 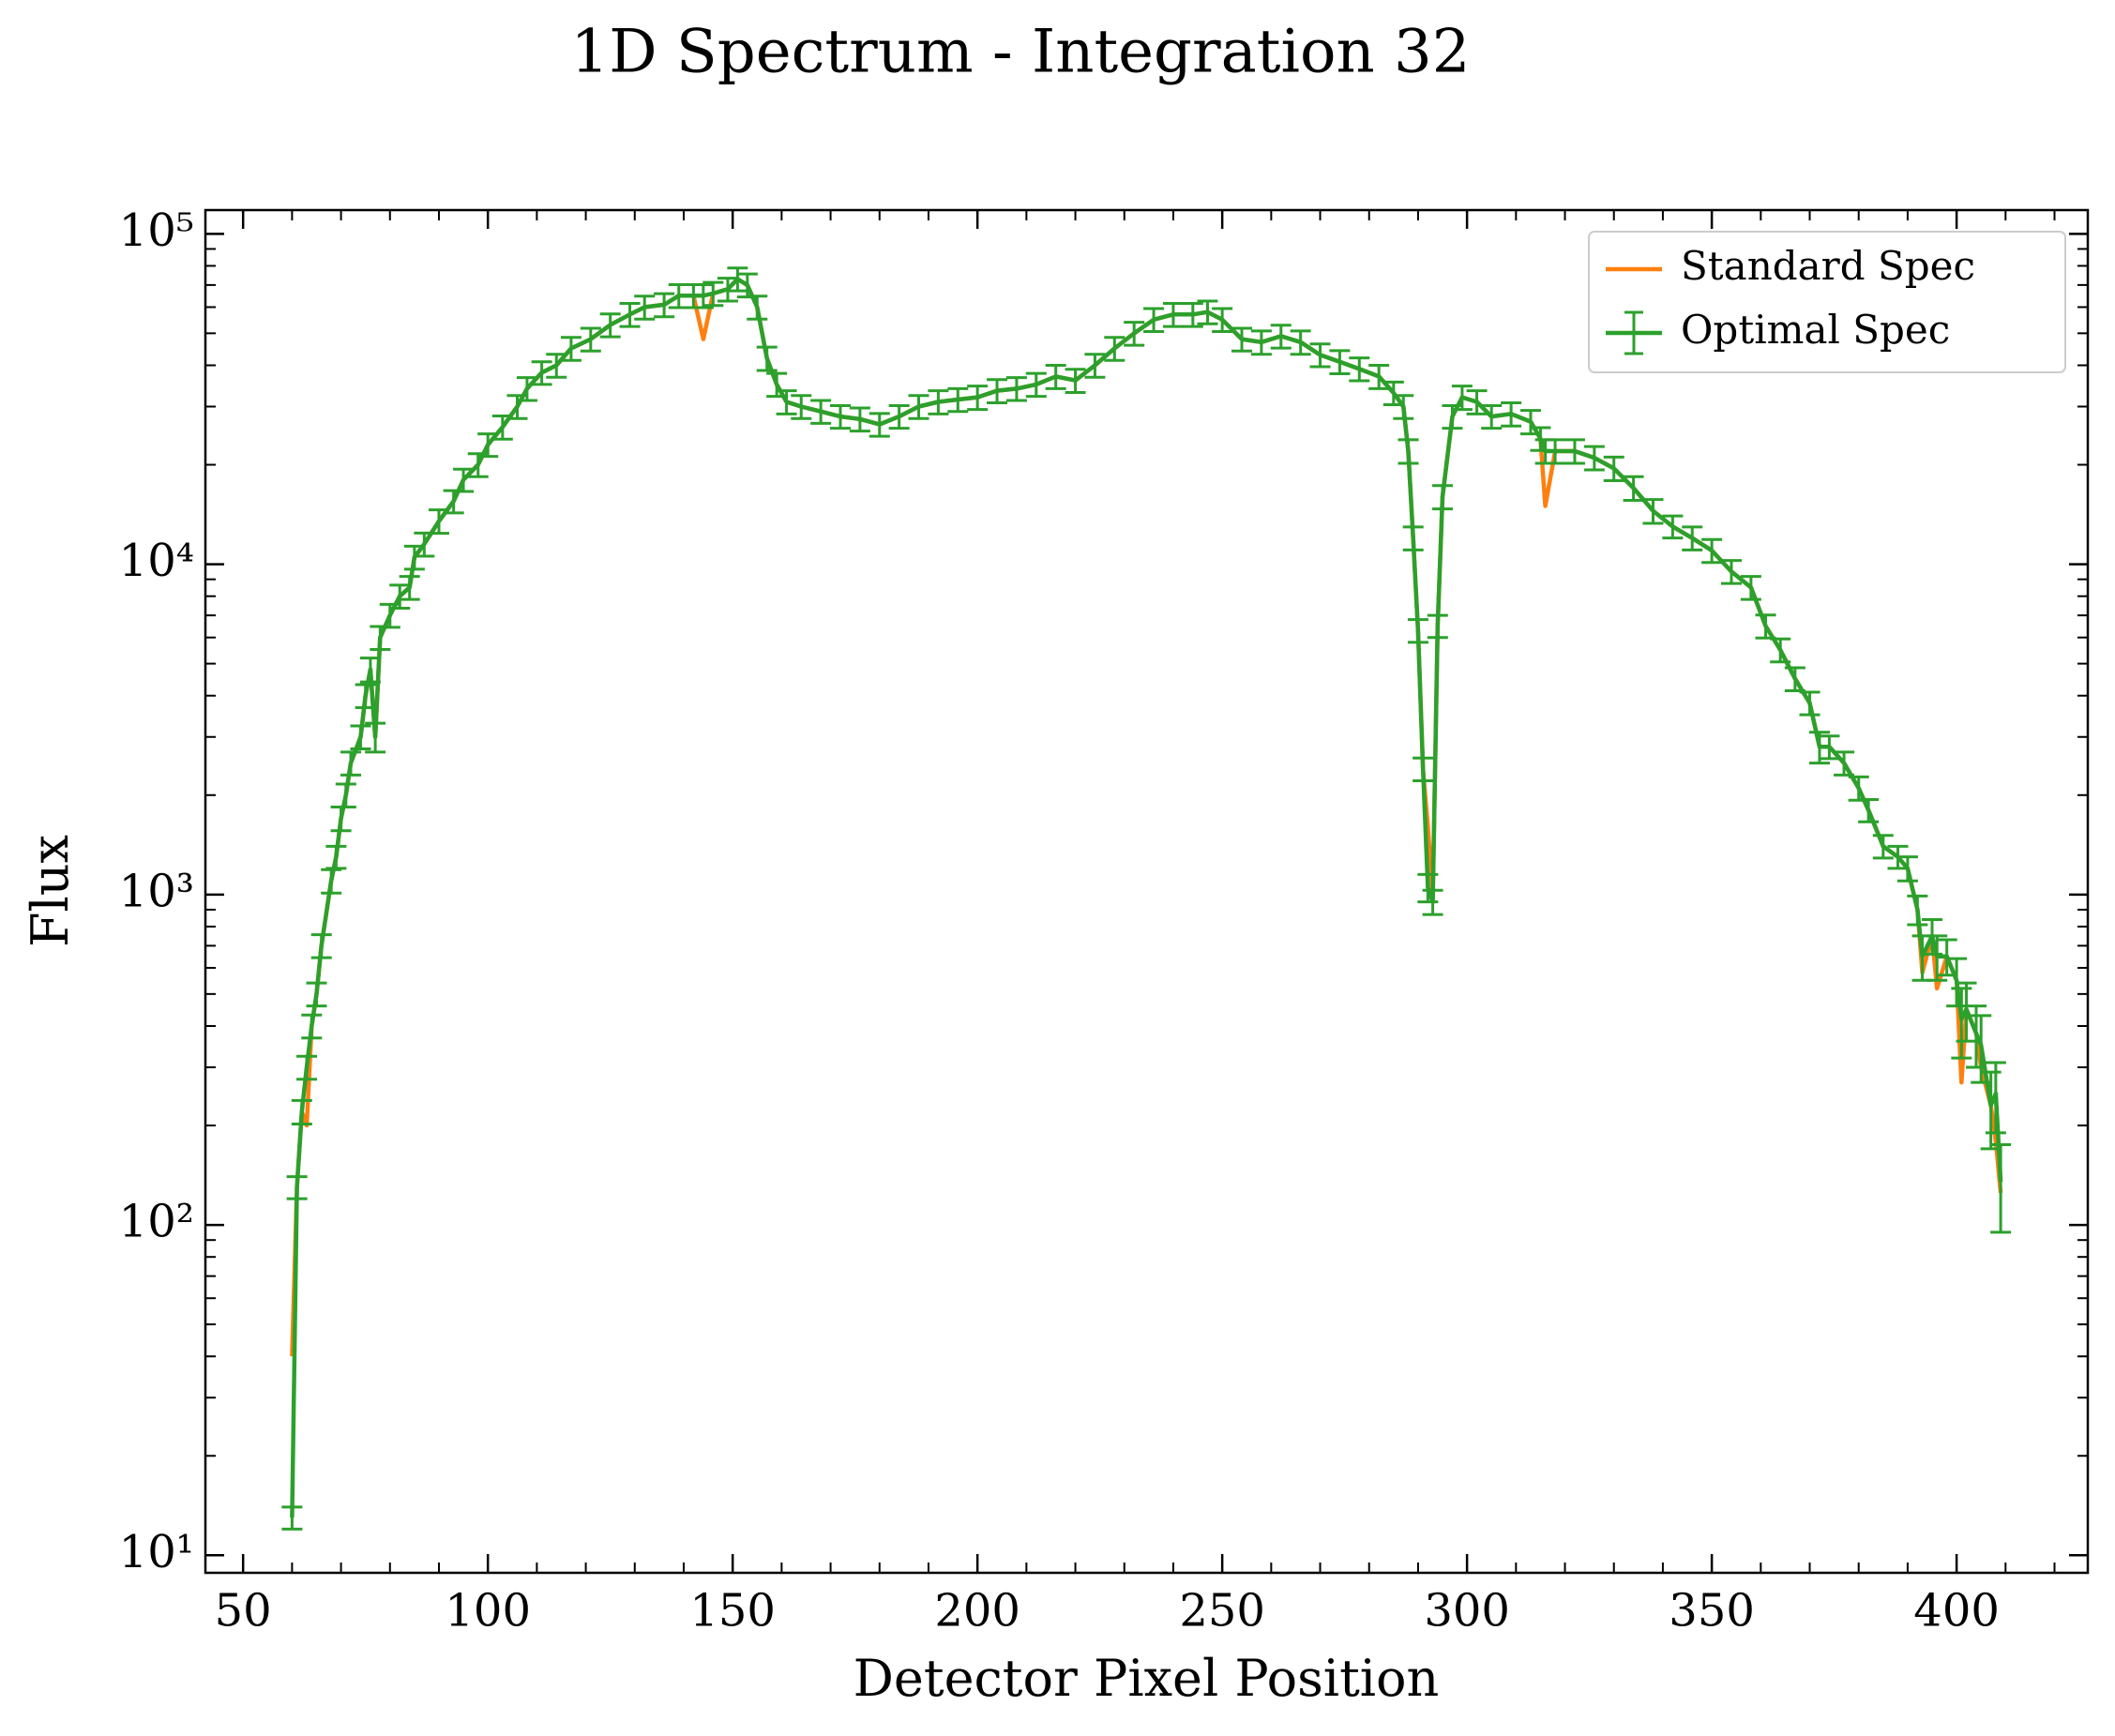 What do you see at coordinates (156, 891) in the screenshot?
I see `y-tick-label: 10³` at bounding box center [156, 891].